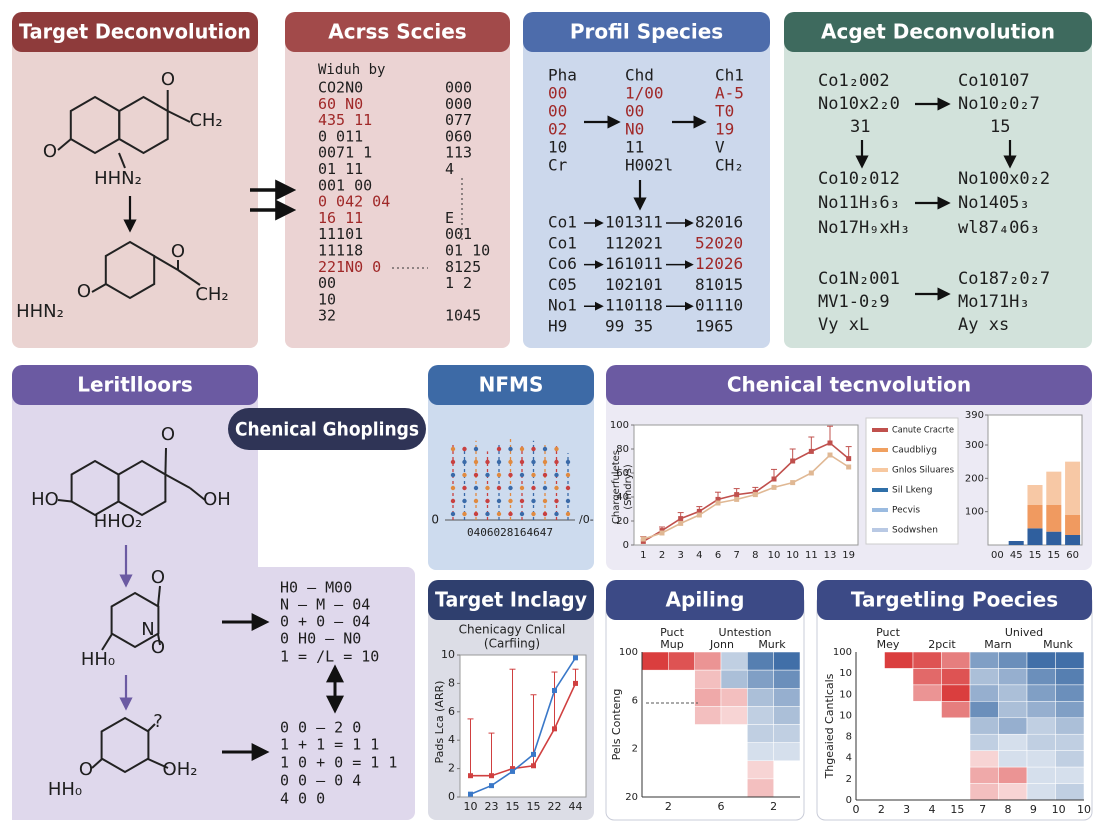 The width and height of the screenshot is (1104, 836). I want to click on legend-label: Sodwshen, so click(915, 531).